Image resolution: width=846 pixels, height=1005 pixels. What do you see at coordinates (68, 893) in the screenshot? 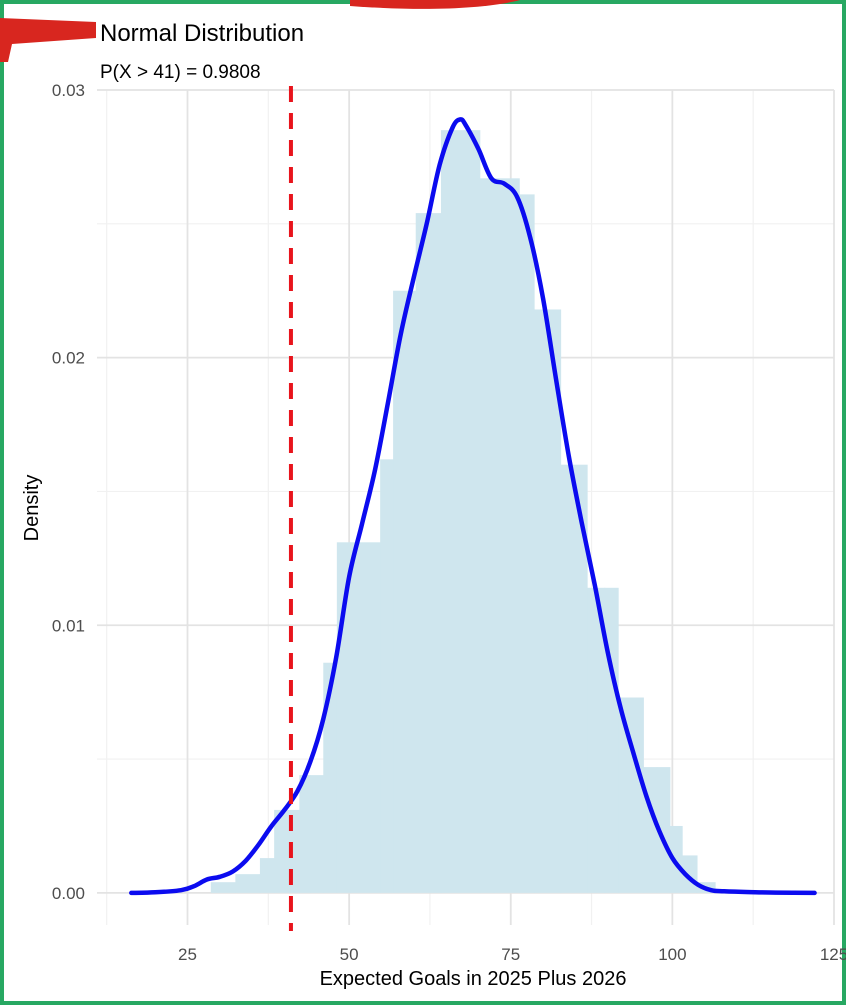
I see `y-tick-label: 0.00` at bounding box center [68, 893].